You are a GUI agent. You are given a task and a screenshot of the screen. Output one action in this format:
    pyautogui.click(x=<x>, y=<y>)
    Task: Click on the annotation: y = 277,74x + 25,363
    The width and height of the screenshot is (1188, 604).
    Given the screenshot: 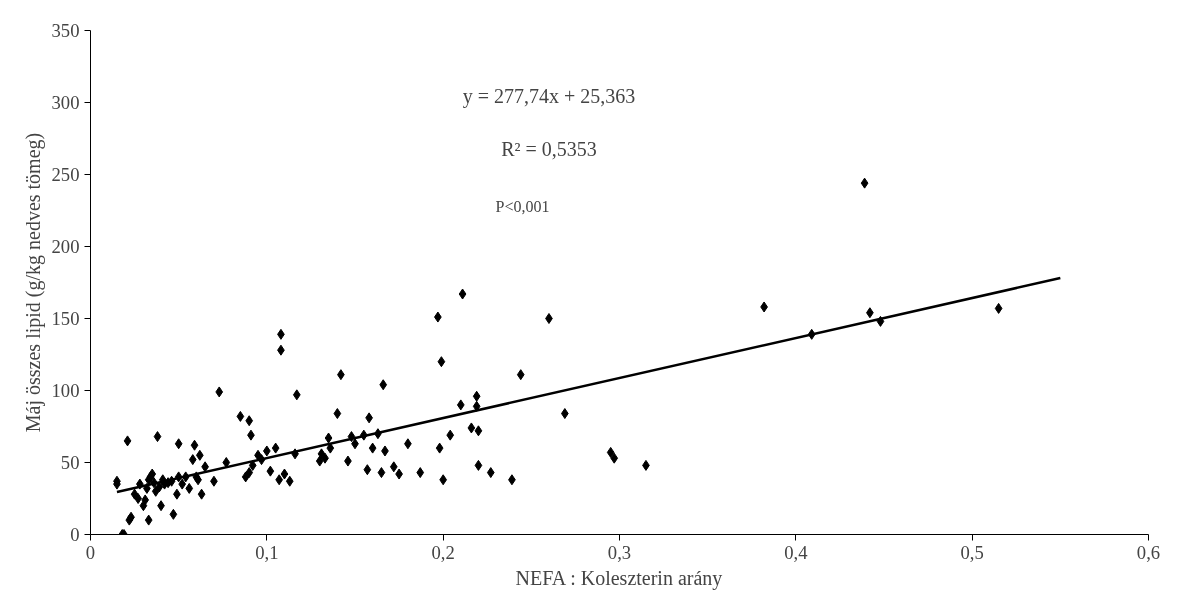 What is the action you would take?
    pyautogui.click(x=549, y=96)
    